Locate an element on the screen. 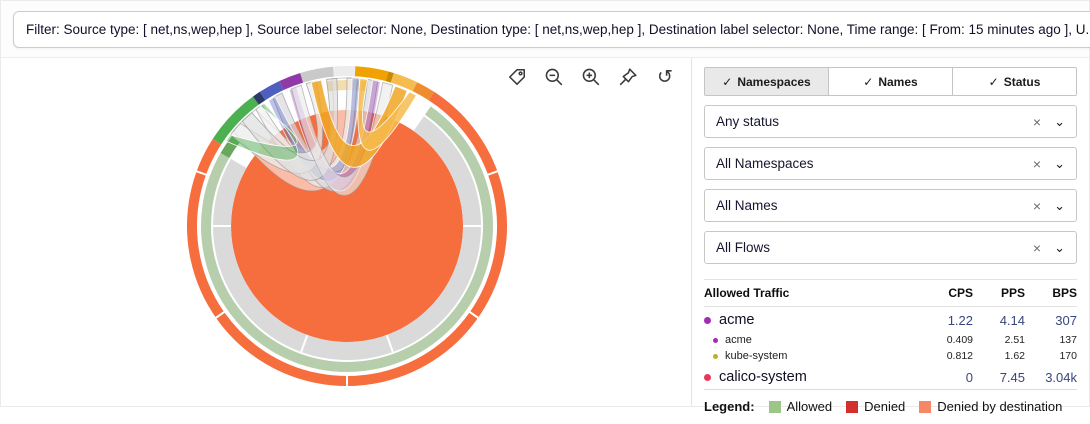 This screenshot has height=424, width=1090. row-cps: 0.812 is located at coordinates (959, 356).